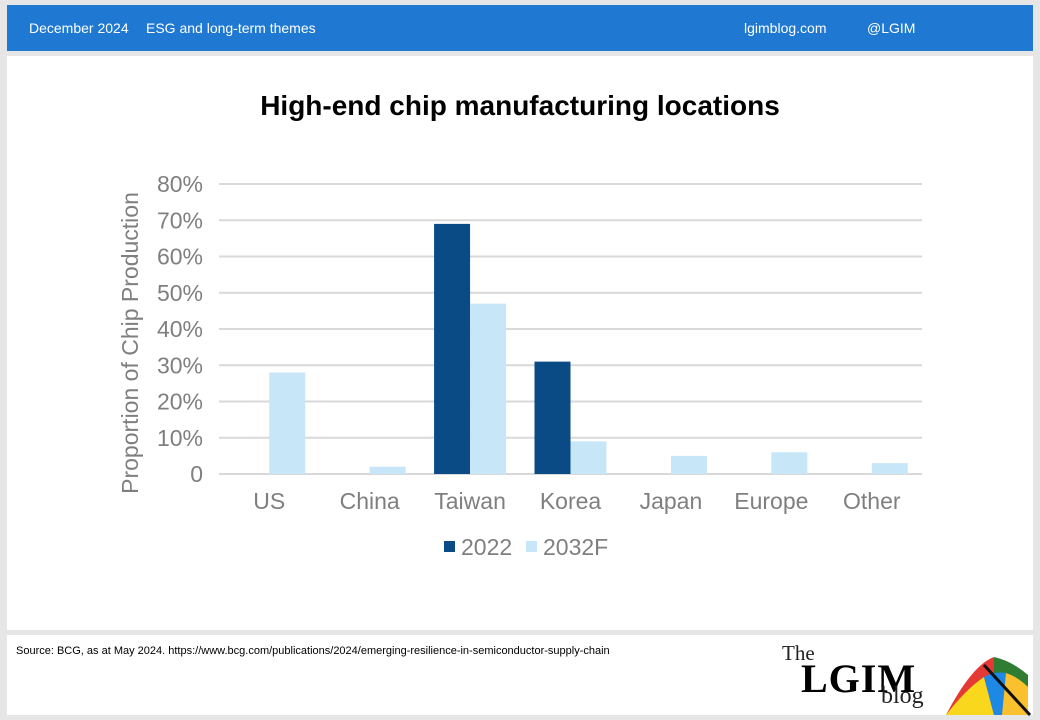  What do you see at coordinates (785, 28) in the screenshot?
I see `header-site-link: lgimblog.com` at bounding box center [785, 28].